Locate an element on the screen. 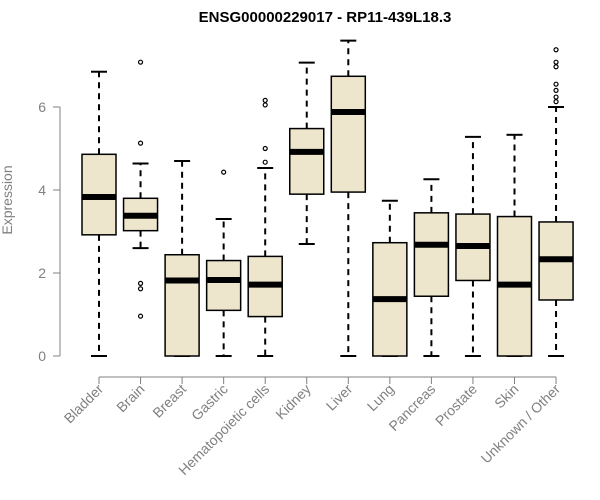  chart-title: ENSG00000229017 - RP11-439L18.3 is located at coordinates (325, 17).